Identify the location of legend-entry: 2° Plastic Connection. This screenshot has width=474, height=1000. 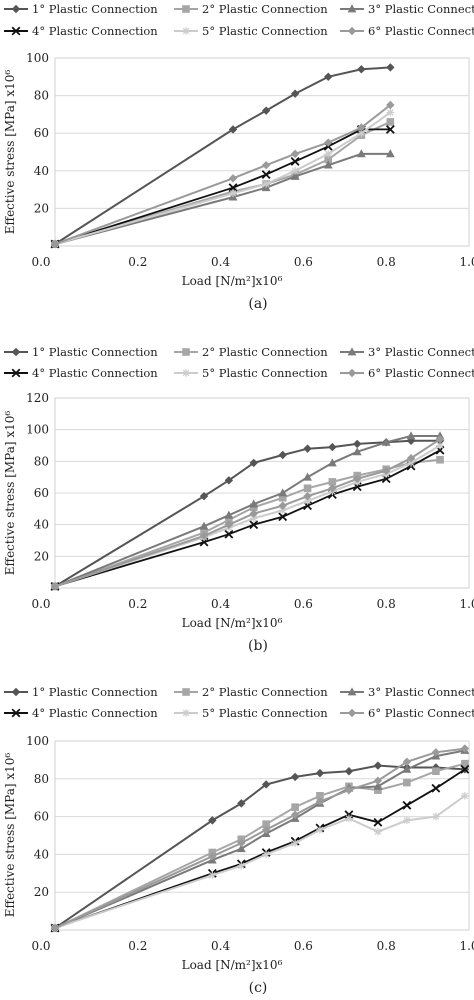
(251, 692).